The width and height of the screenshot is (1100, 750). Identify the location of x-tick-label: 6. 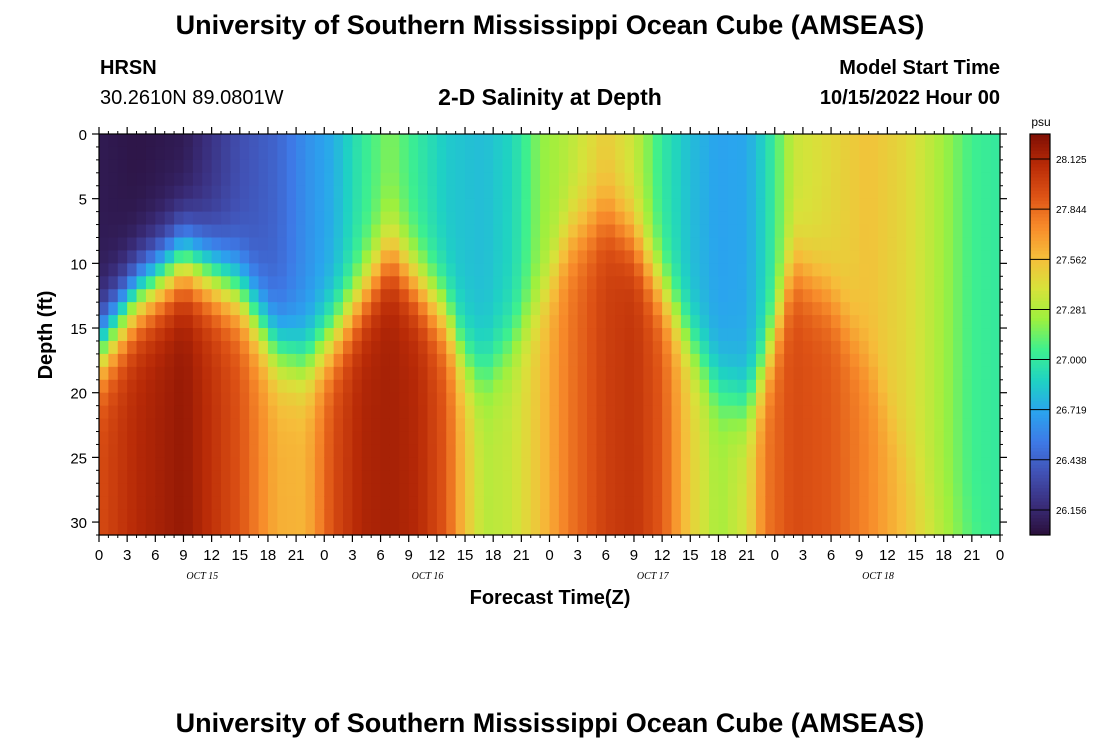
(155, 555).